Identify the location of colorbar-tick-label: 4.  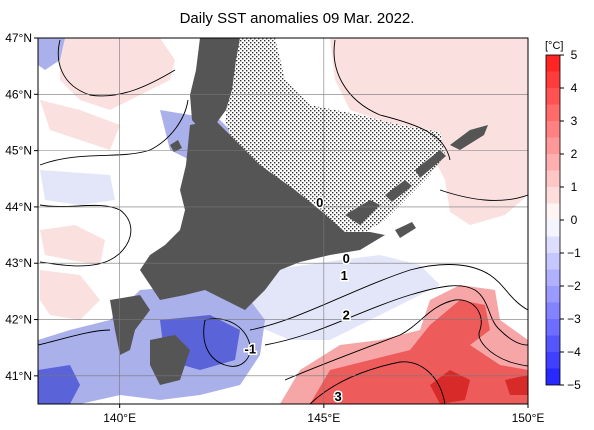
(574, 88).